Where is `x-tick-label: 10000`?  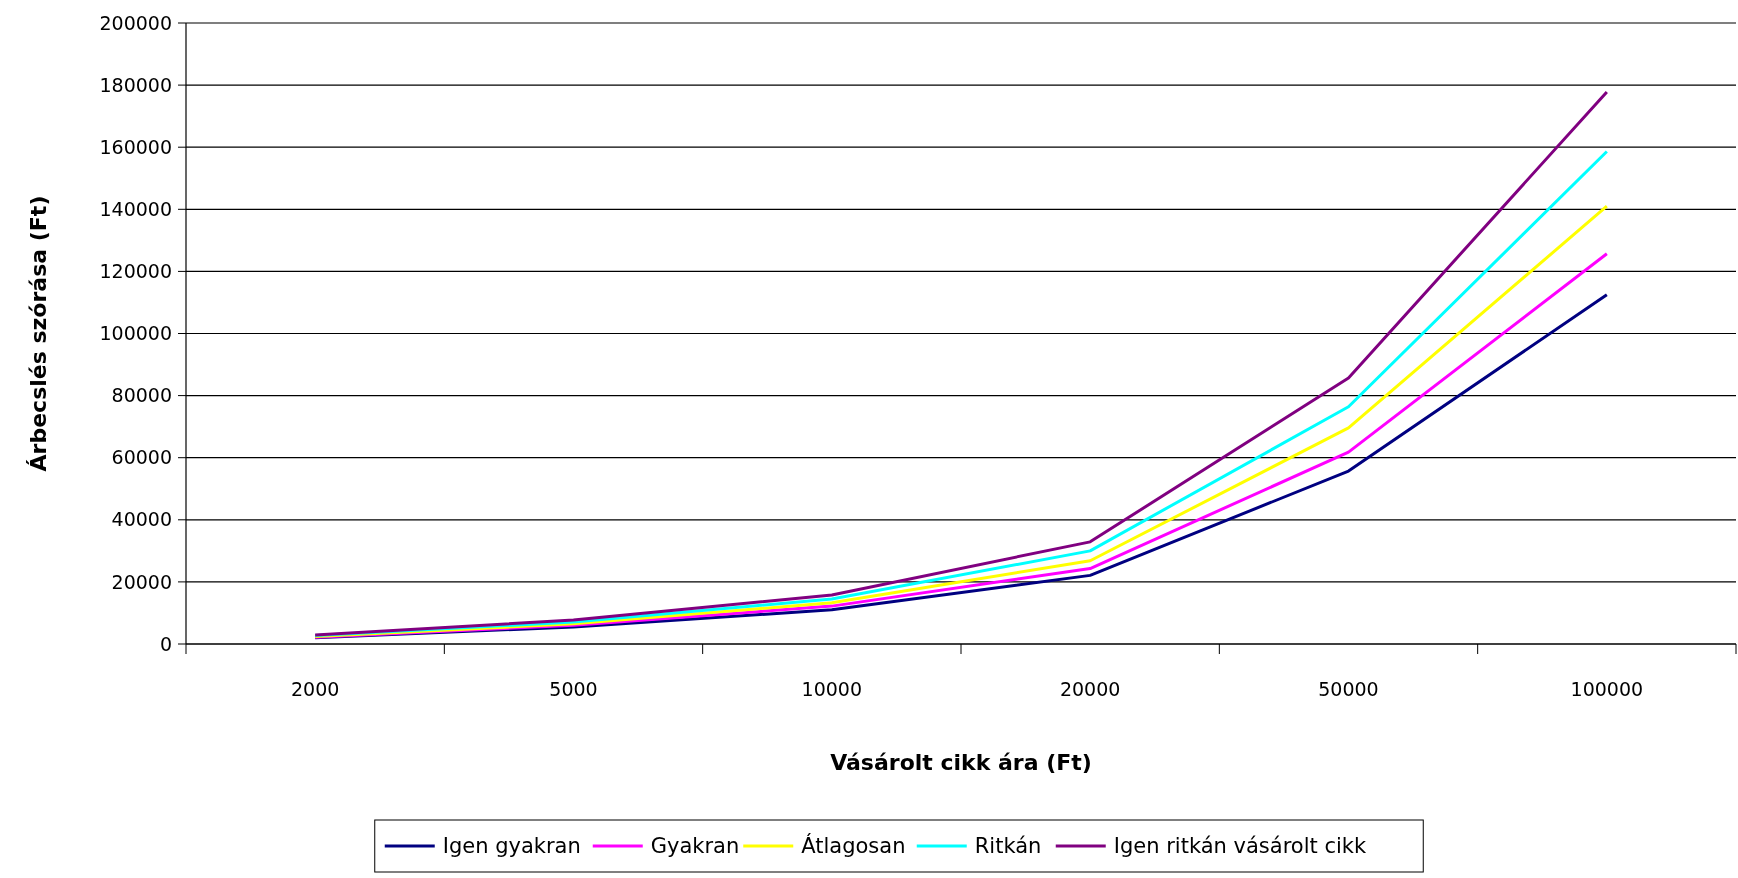 x-tick-label: 10000 is located at coordinates (832, 689).